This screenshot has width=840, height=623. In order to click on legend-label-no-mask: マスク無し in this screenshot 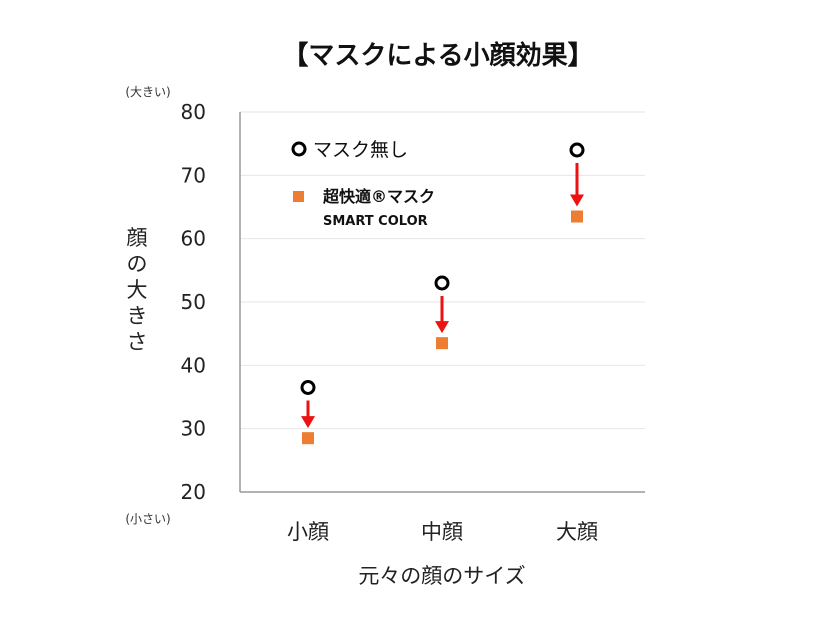, I will do `click(360, 150)`.